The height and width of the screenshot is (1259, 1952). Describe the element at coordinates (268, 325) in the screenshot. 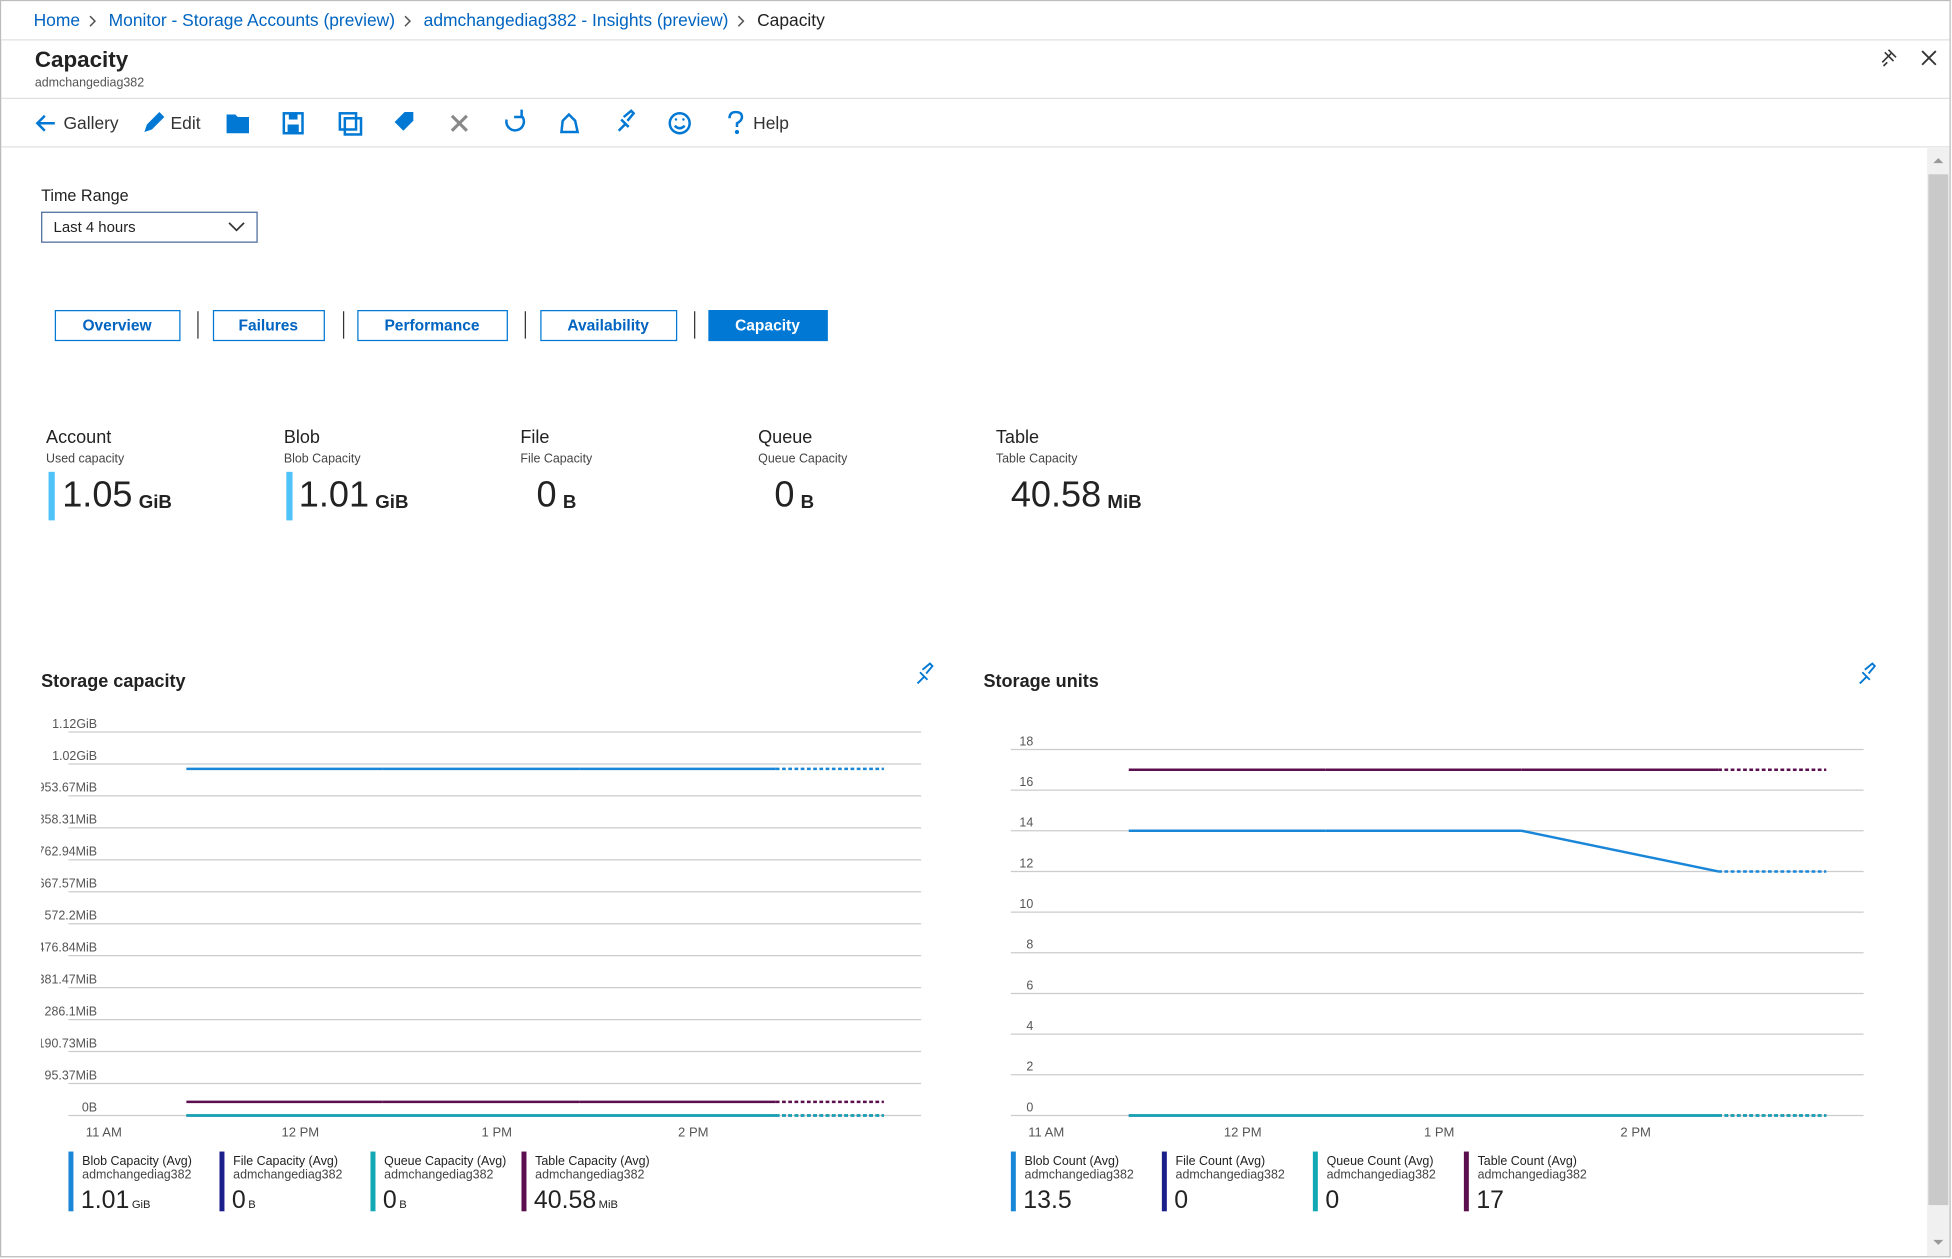

I see `tab: Failures` at that location.